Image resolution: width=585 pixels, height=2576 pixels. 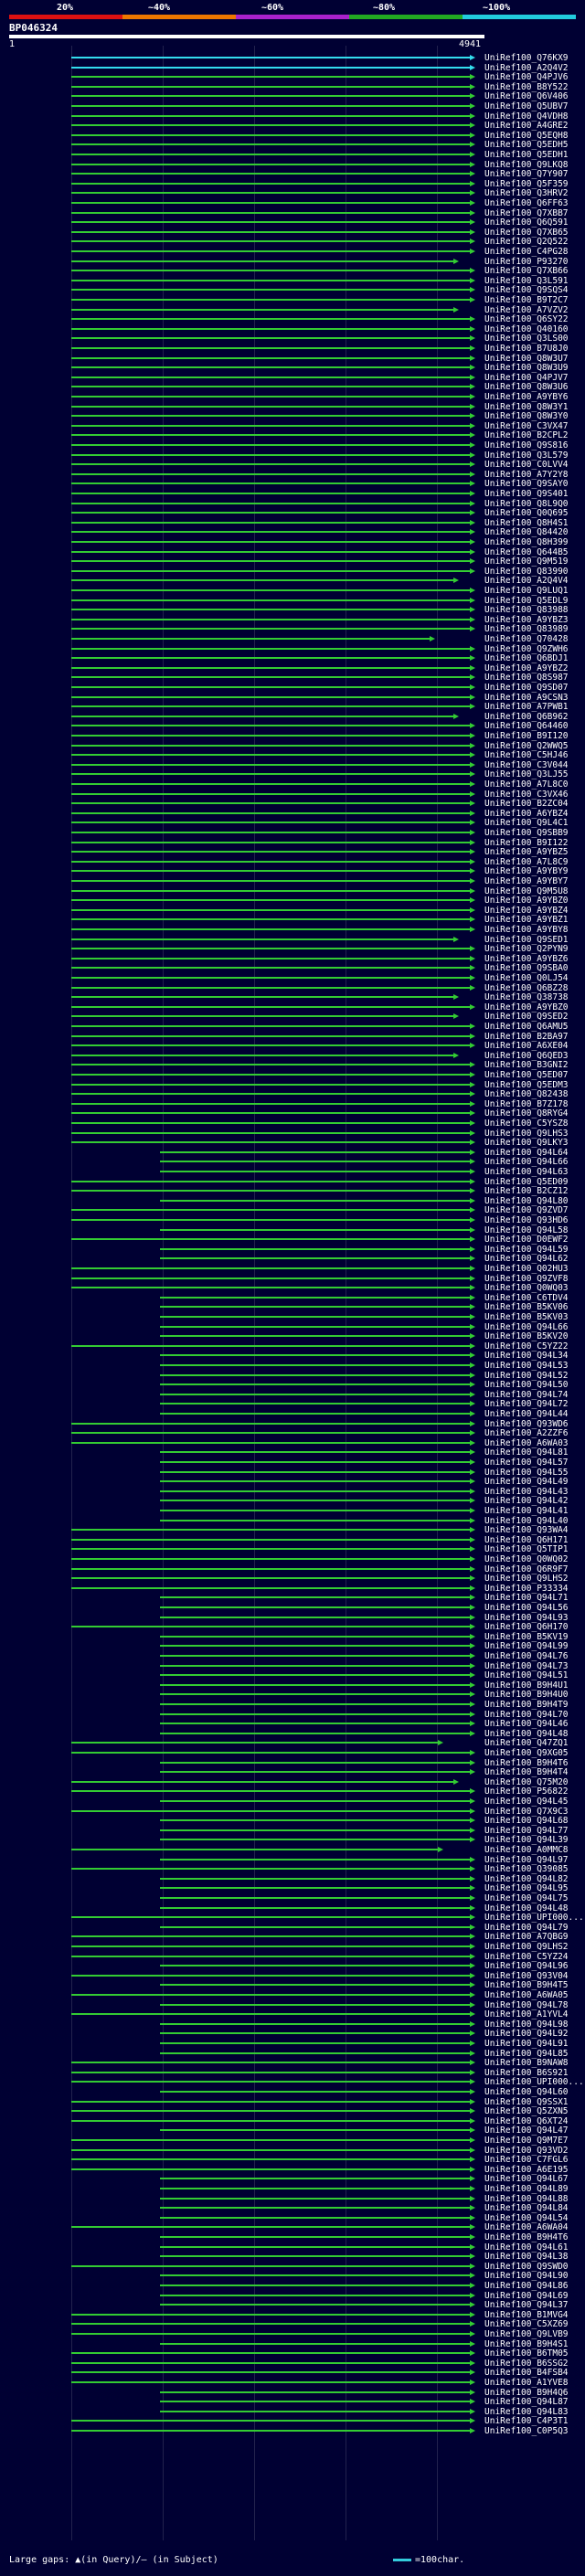 I want to click on hit-row: UniRef100_Q5EDH5, so click(x=293, y=145).